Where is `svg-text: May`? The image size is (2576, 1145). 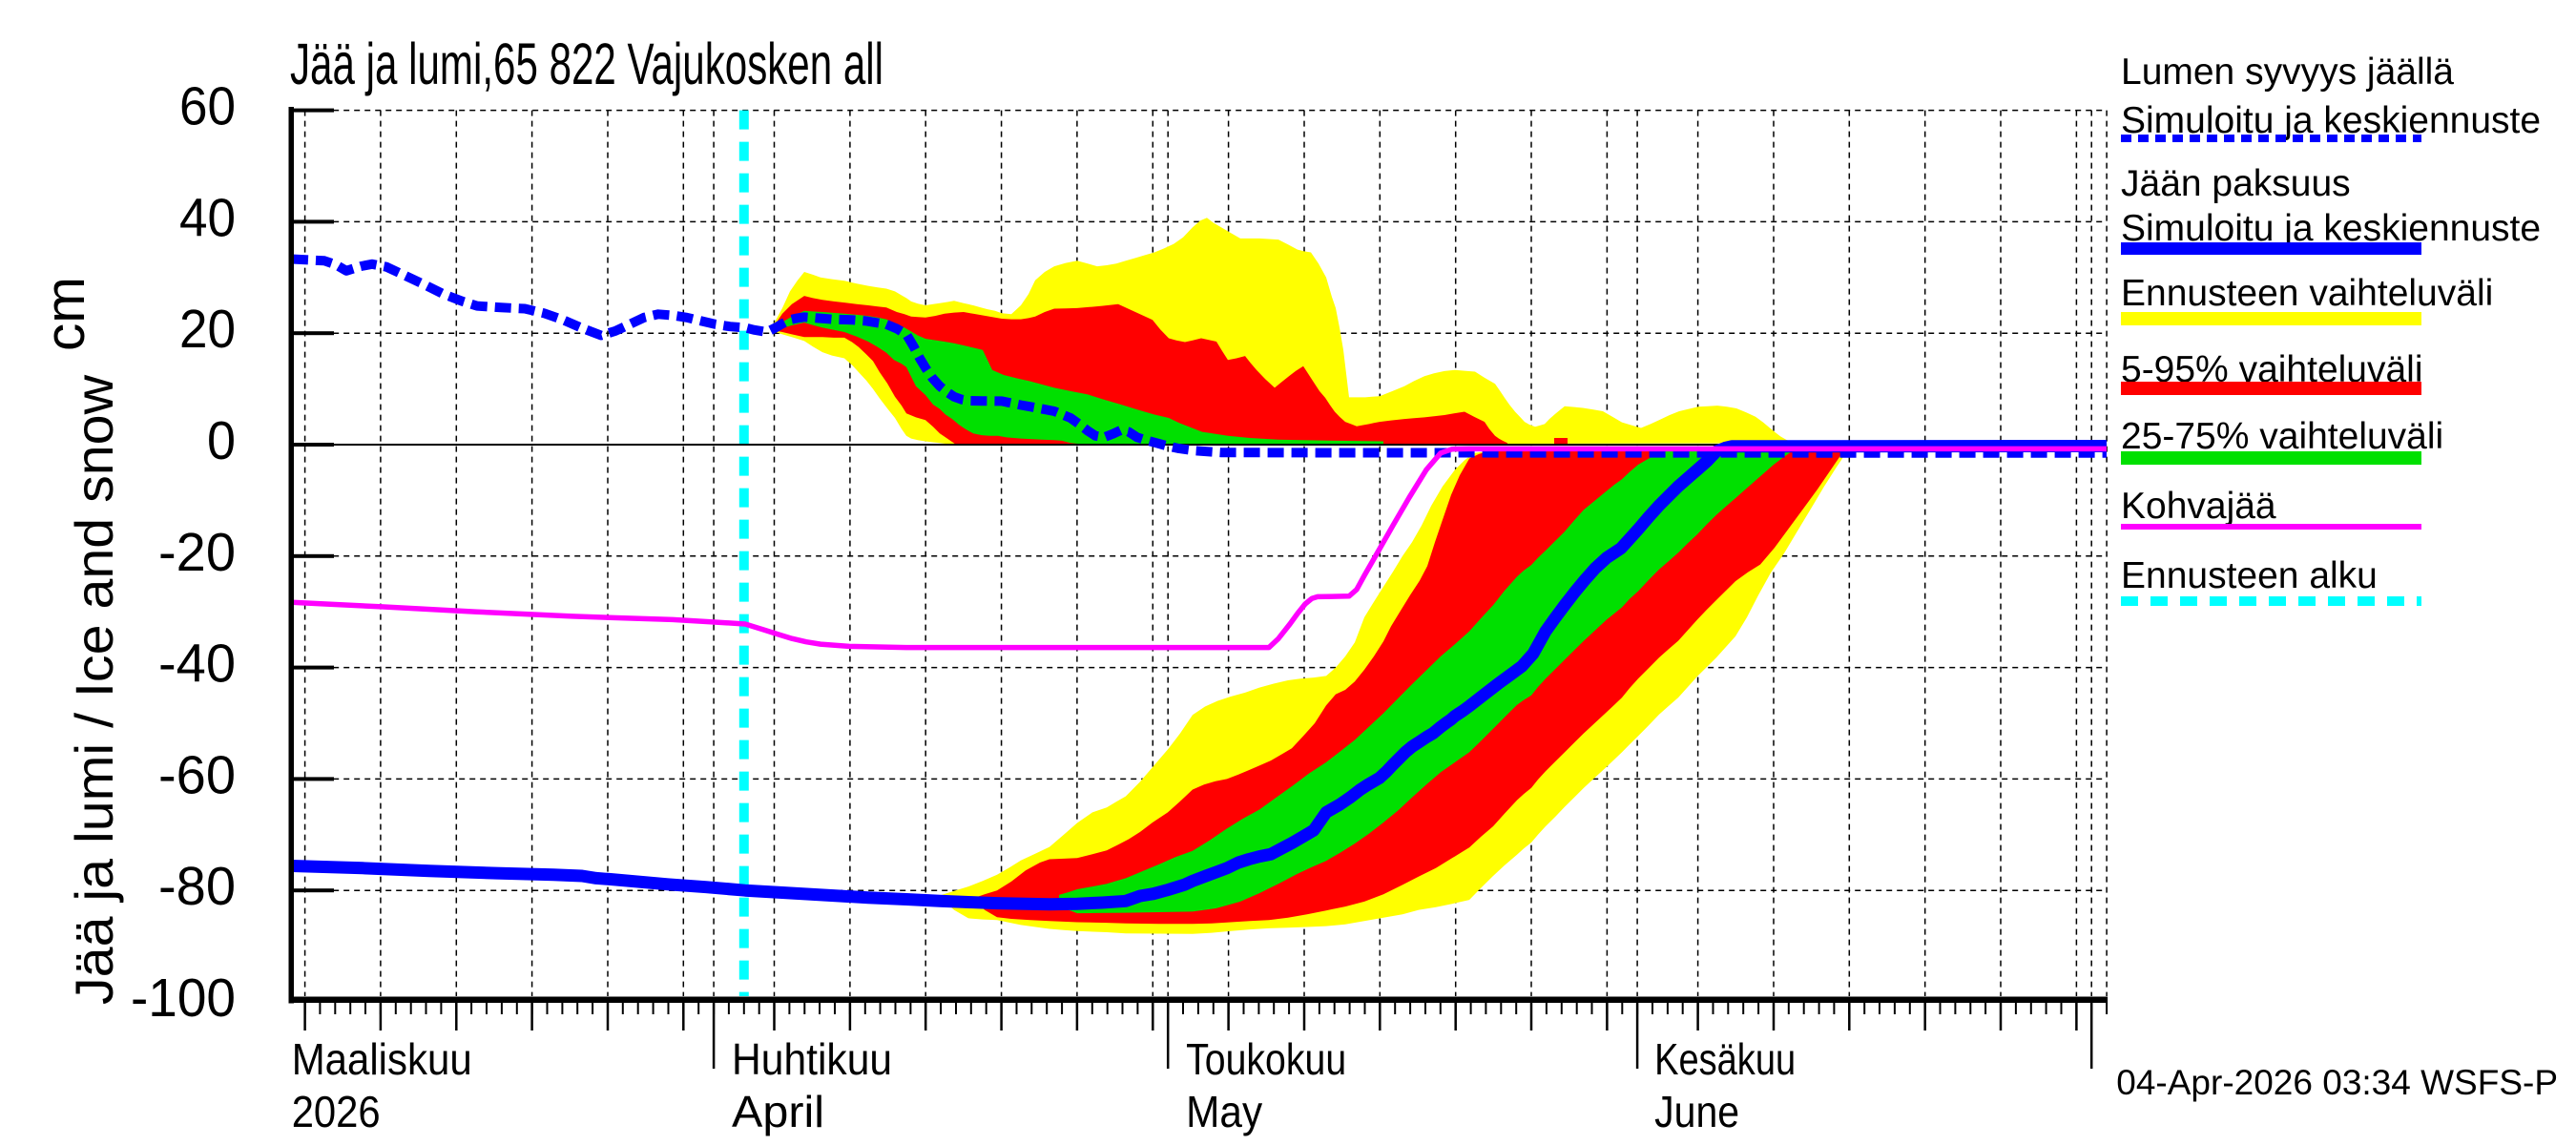 svg-text: May is located at coordinates (1224, 1112).